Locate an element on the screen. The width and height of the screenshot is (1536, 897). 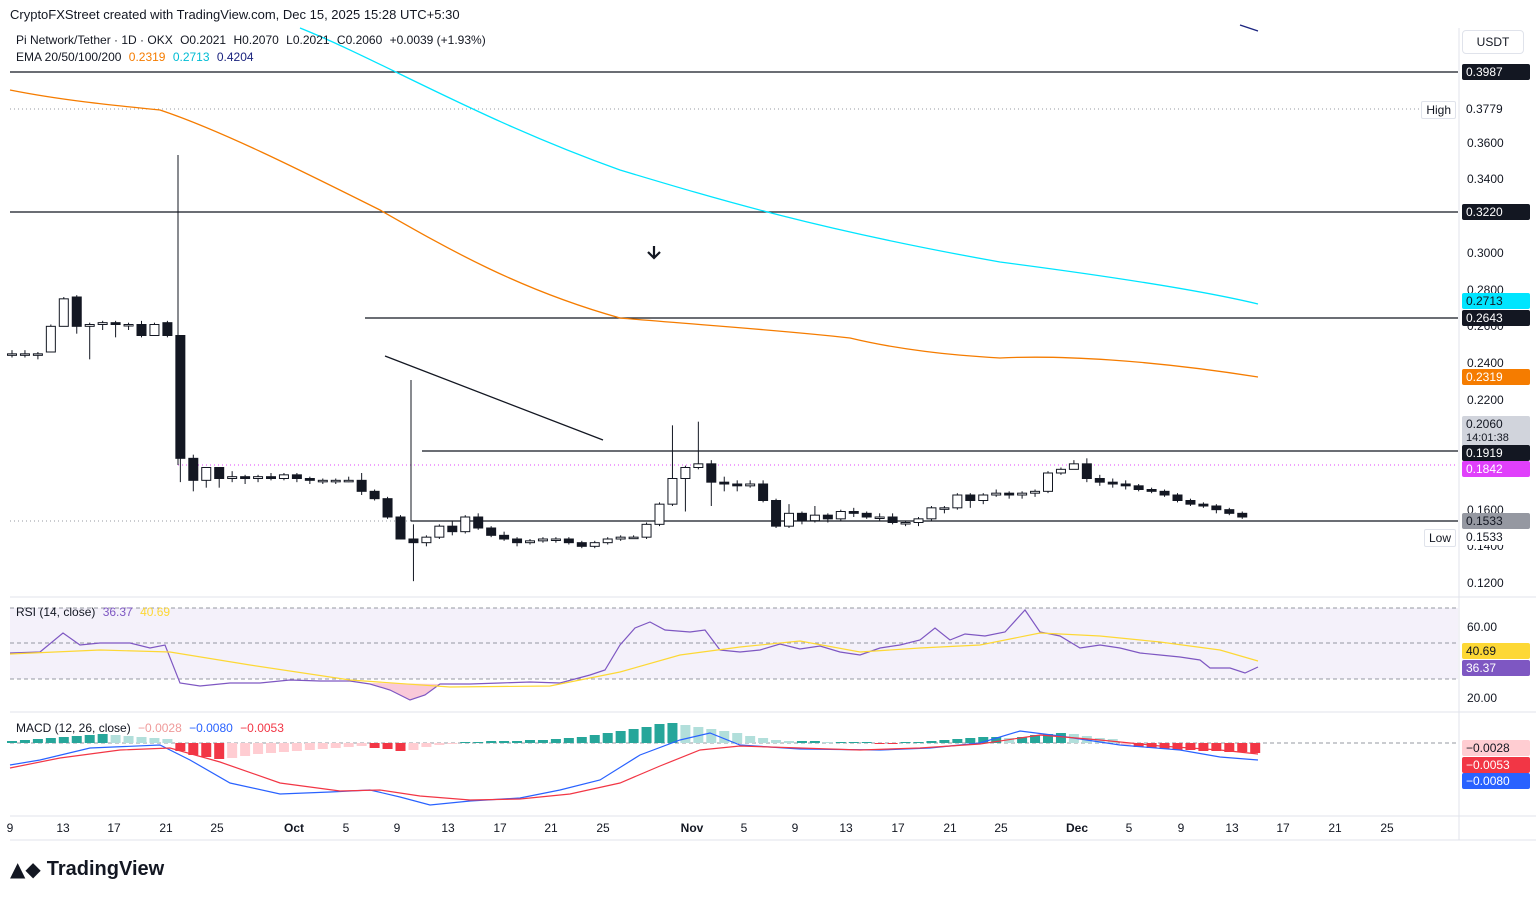
ema-100-value: 0.4204 is located at coordinates (235, 57).